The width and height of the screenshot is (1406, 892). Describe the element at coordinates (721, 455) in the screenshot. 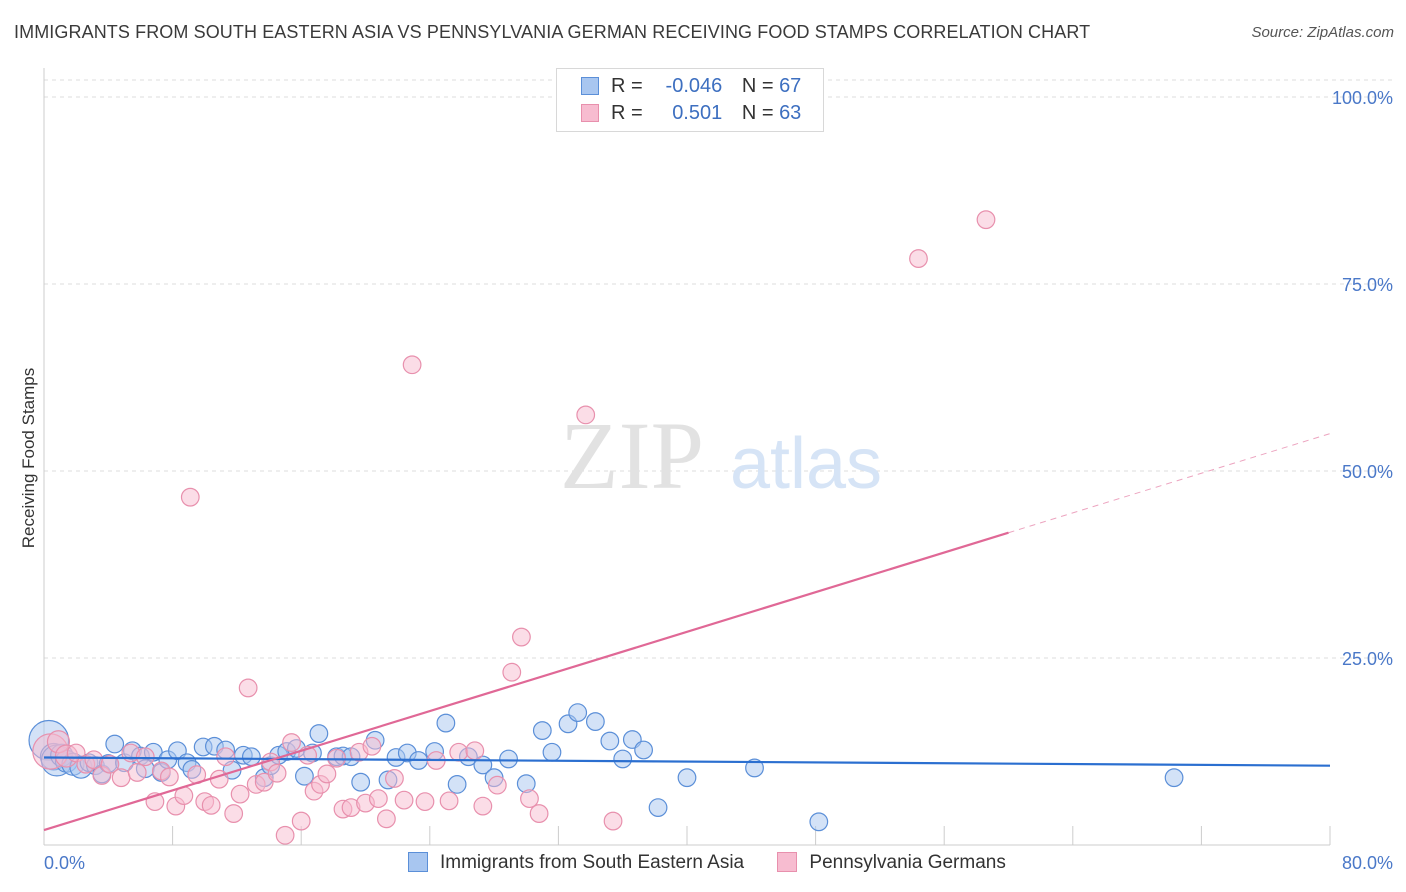

I see `watermark: ZIP atlas` at that location.